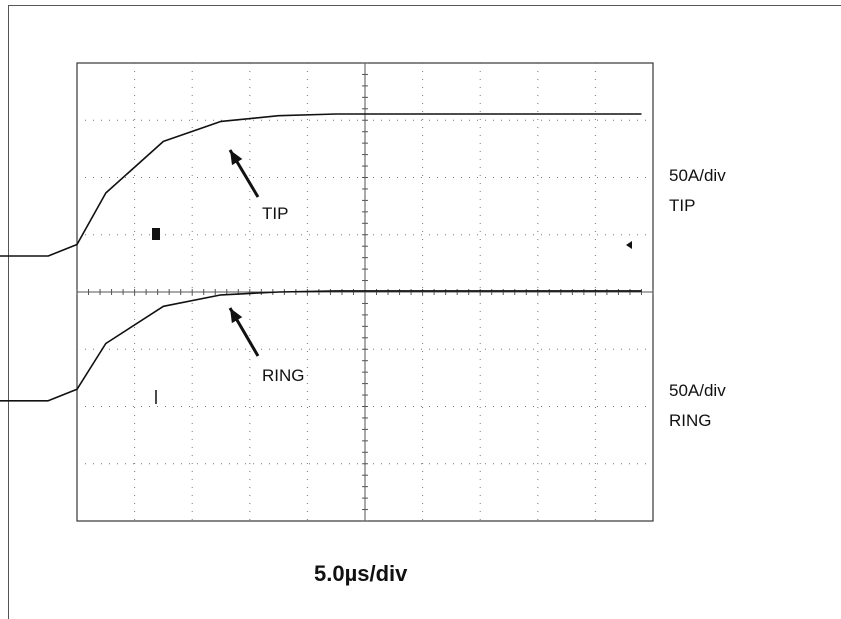 The width and height of the screenshot is (841, 619). What do you see at coordinates (697, 390) in the screenshot?
I see `ring-scale-label: 50A/div` at bounding box center [697, 390].